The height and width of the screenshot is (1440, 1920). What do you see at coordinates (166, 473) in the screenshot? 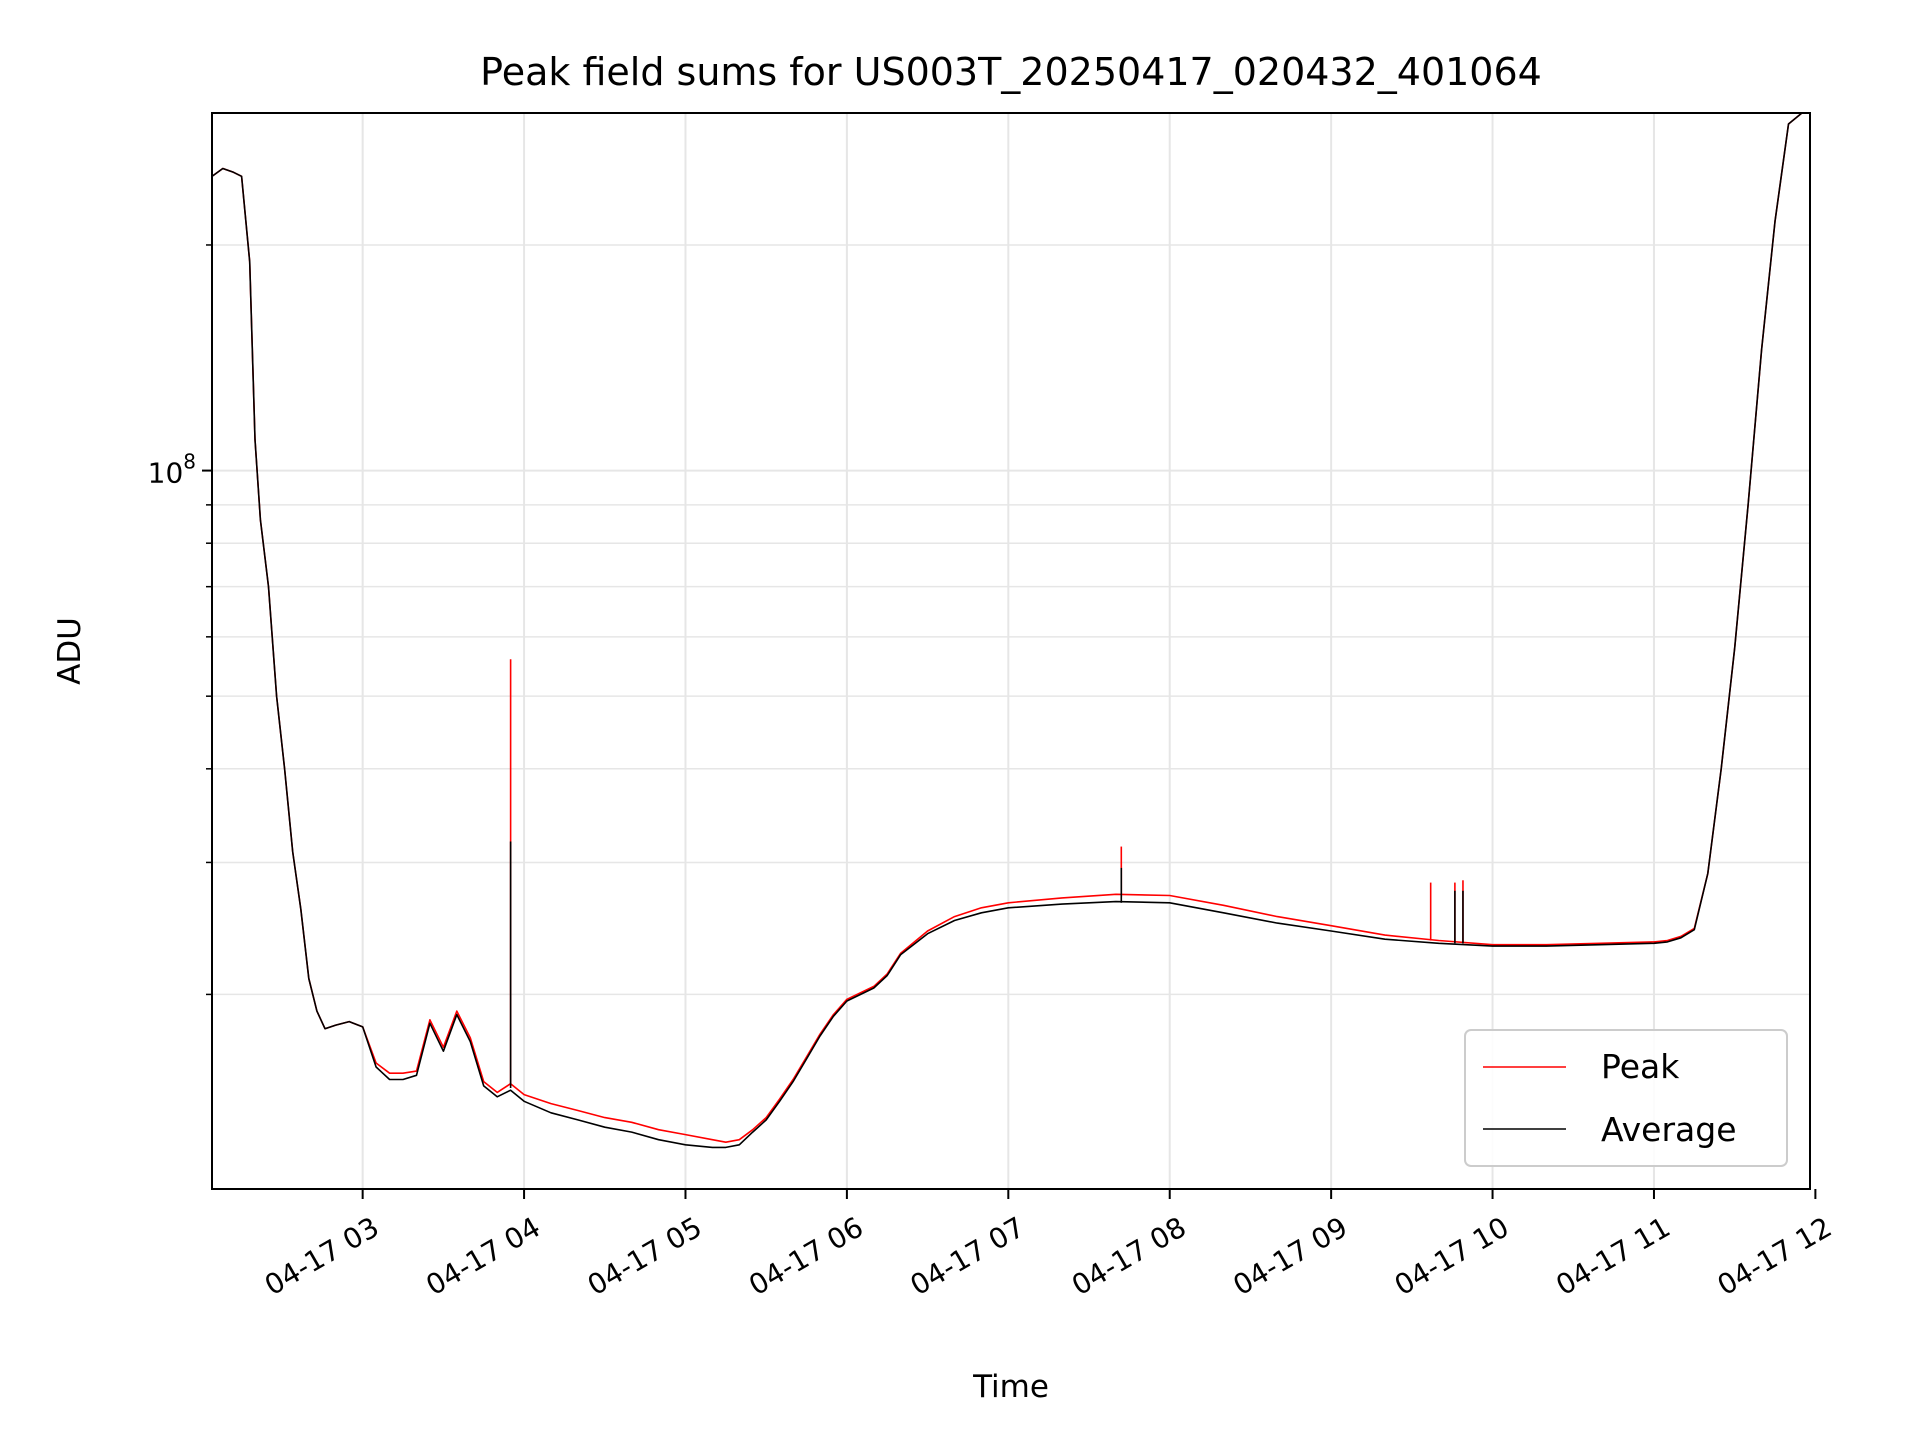
I see `y-tick-label-base: 10` at bounding box center [166, 473].